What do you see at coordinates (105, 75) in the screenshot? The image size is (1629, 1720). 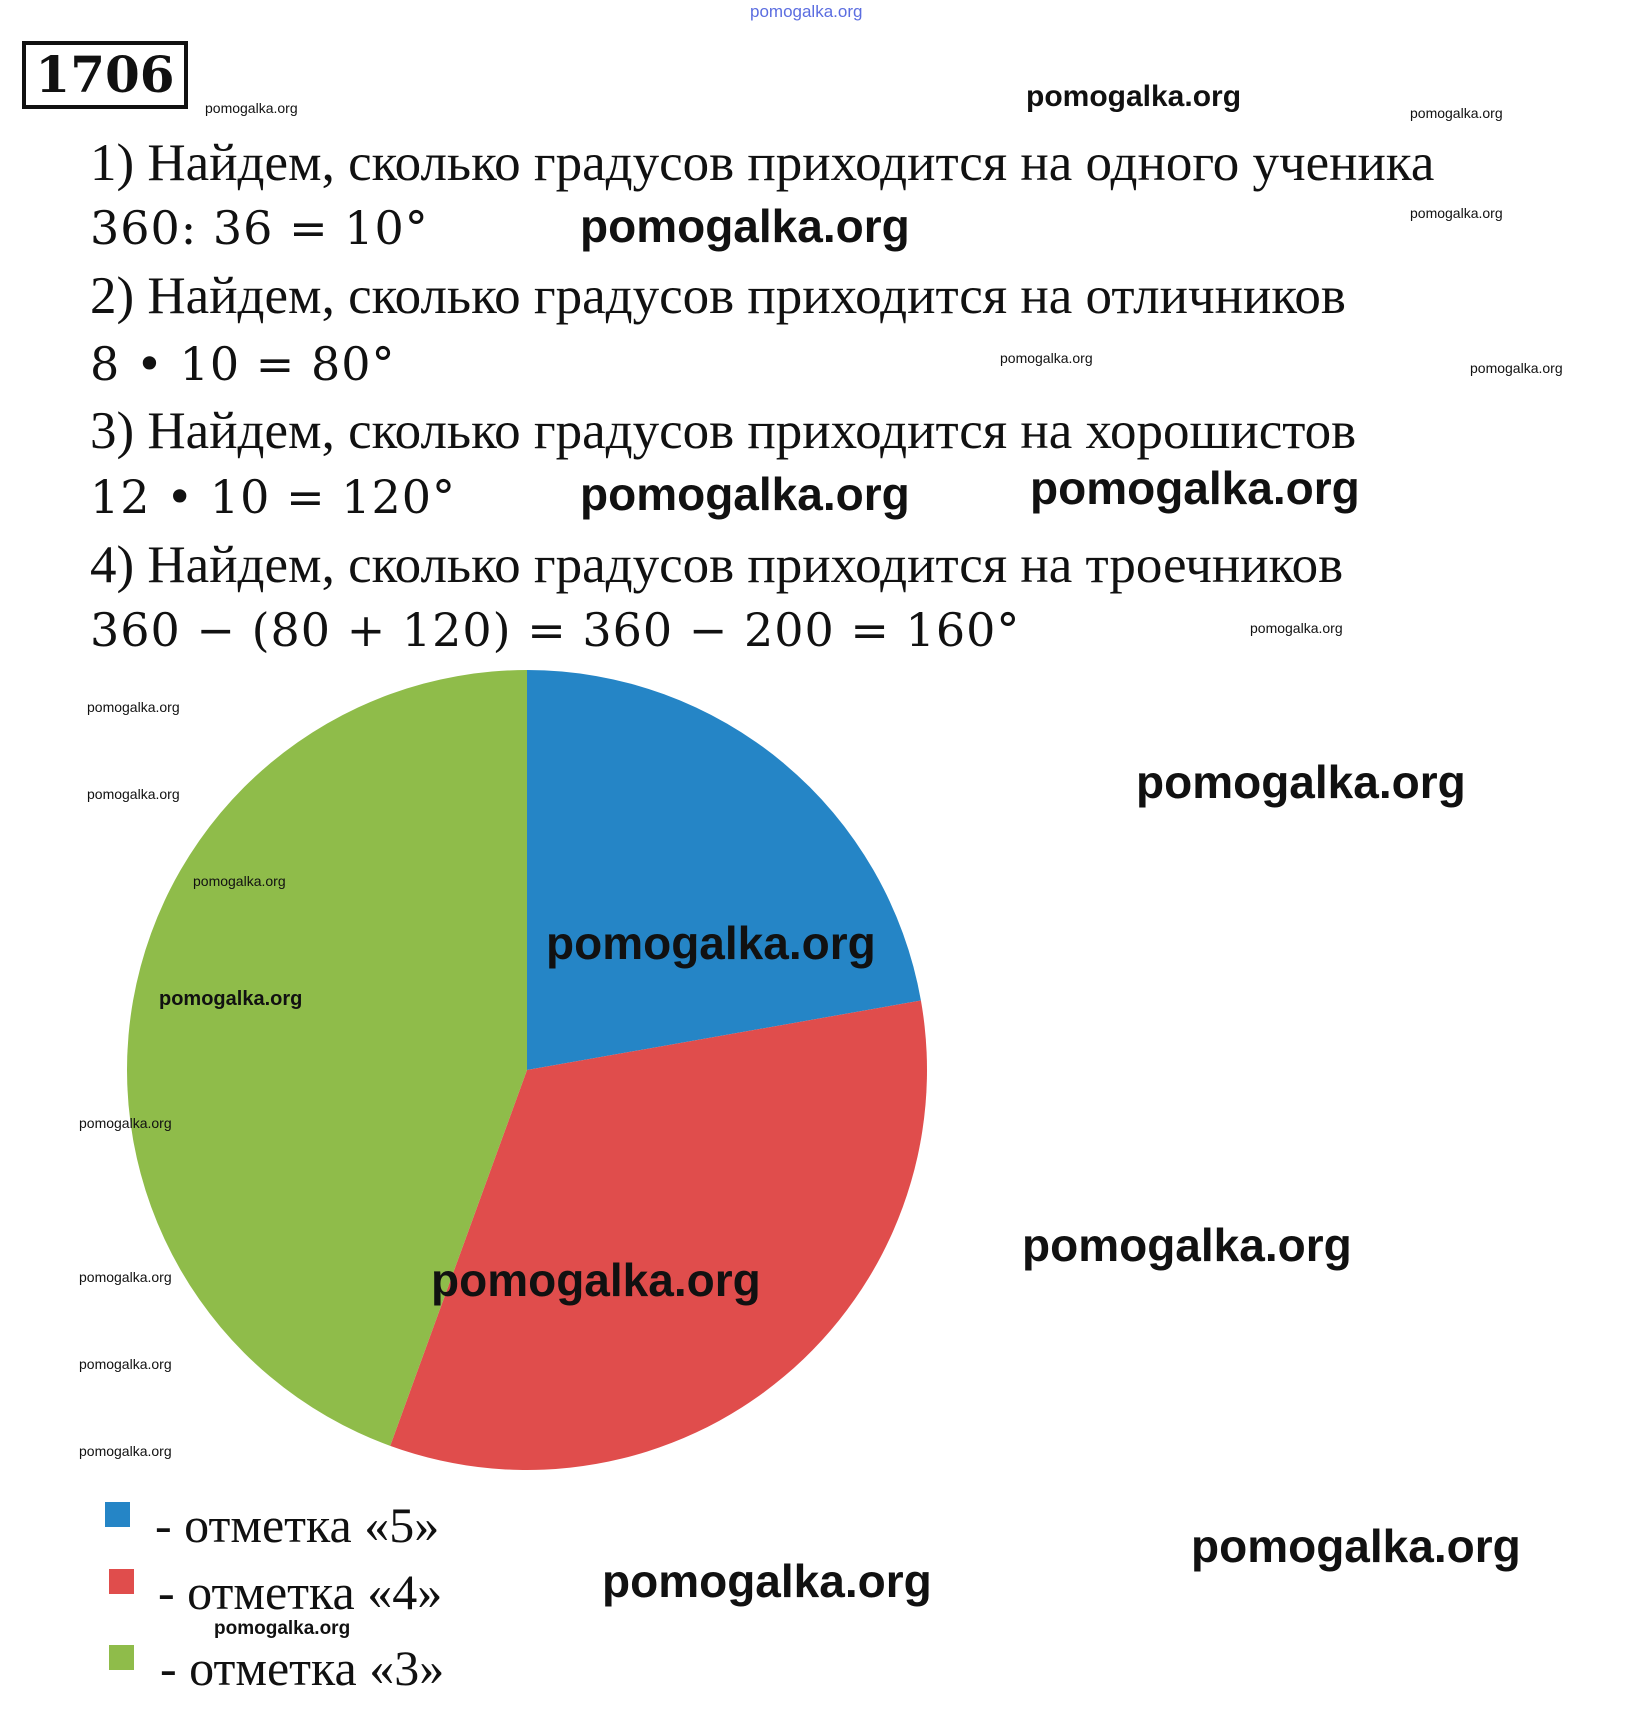 I see `task-number: 1706` at bounding box center [105, 75].